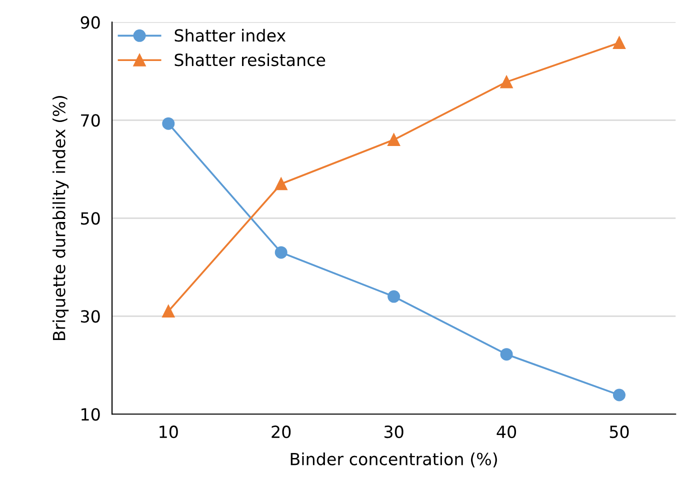 This screenshot has height=493, width=679. I want to click on y-tick-label: 70, so click(90, 120).